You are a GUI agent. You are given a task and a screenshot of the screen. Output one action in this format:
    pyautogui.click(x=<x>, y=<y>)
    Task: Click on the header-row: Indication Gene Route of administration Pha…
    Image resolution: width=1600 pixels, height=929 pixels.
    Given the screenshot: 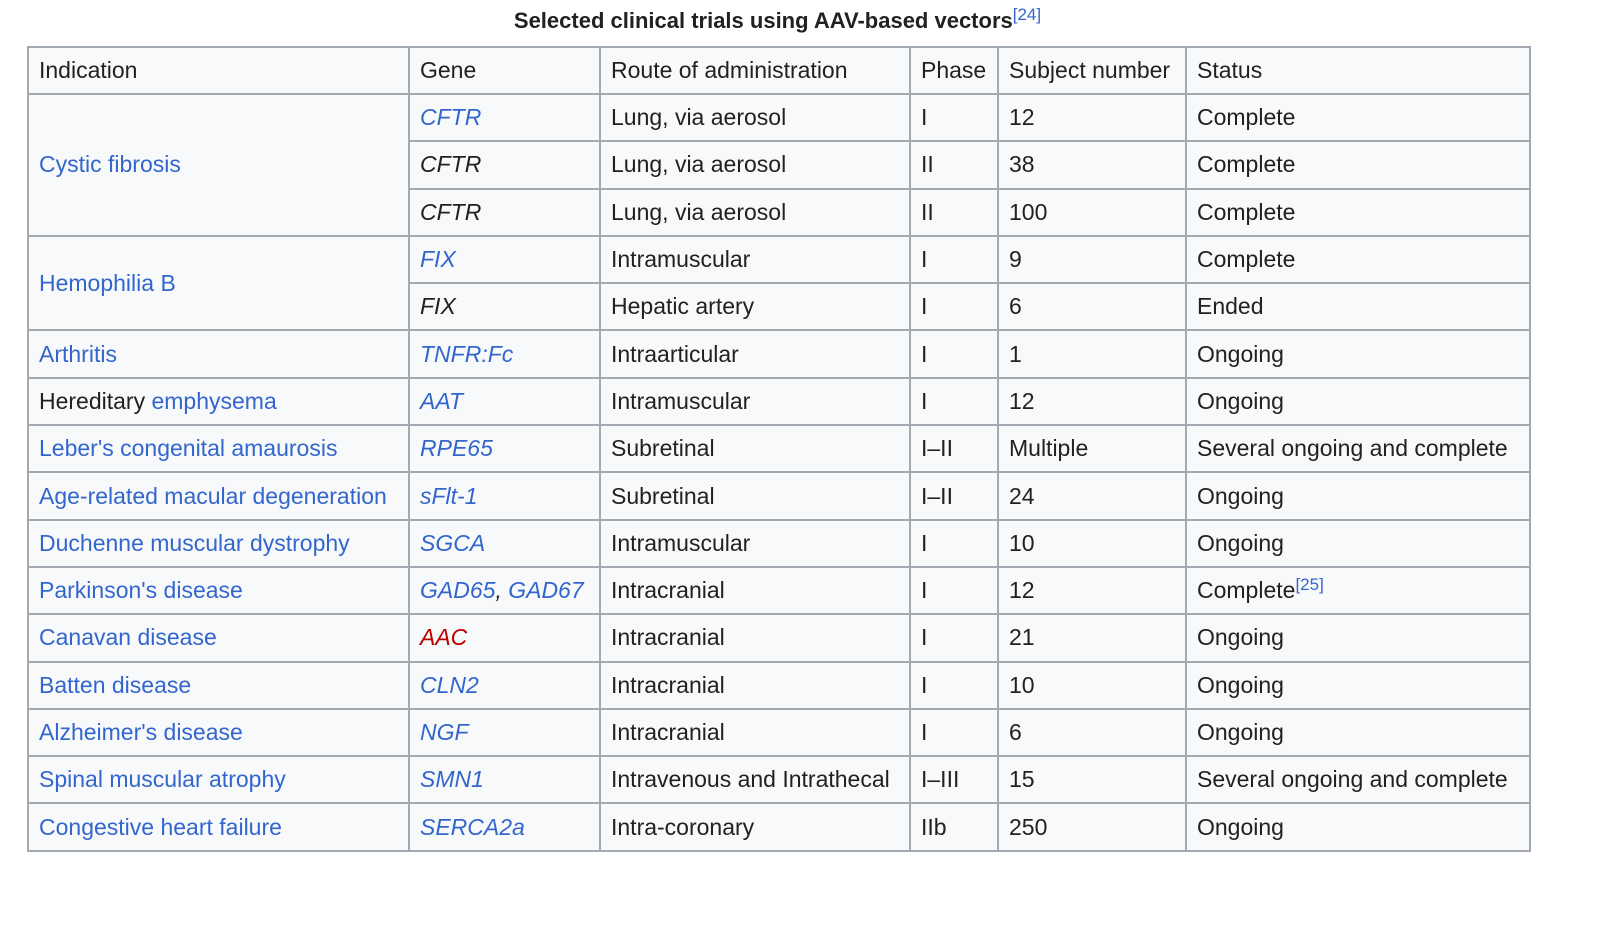 What is the action you would take?
    pyautogui.click(x=779, y=70)
    